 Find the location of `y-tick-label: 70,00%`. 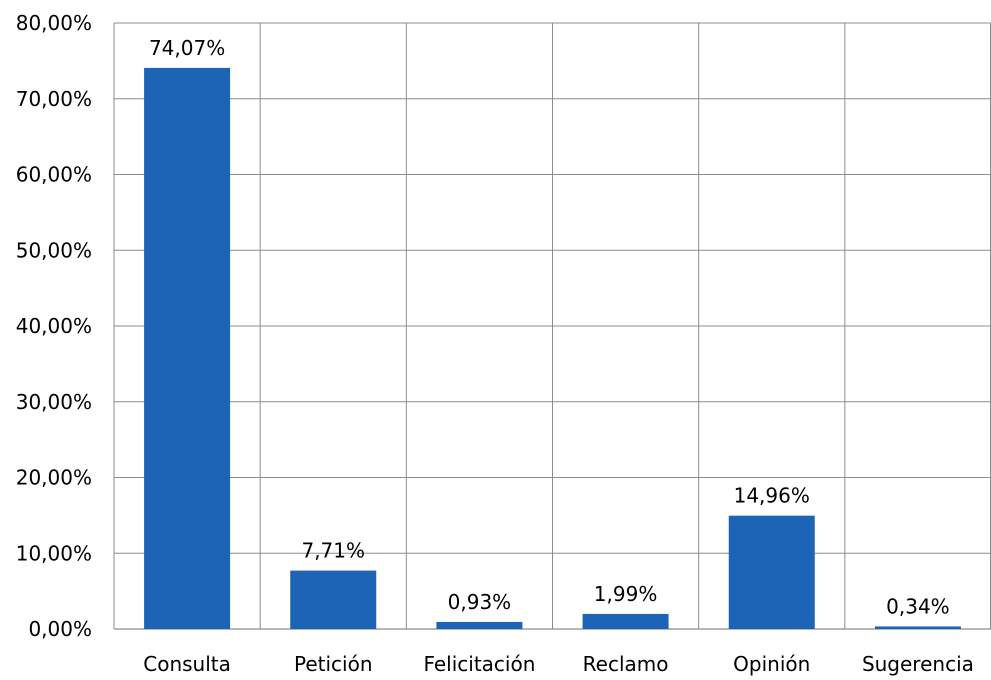

y-tick-label: 70,00% is located at coordinates (54, 99).